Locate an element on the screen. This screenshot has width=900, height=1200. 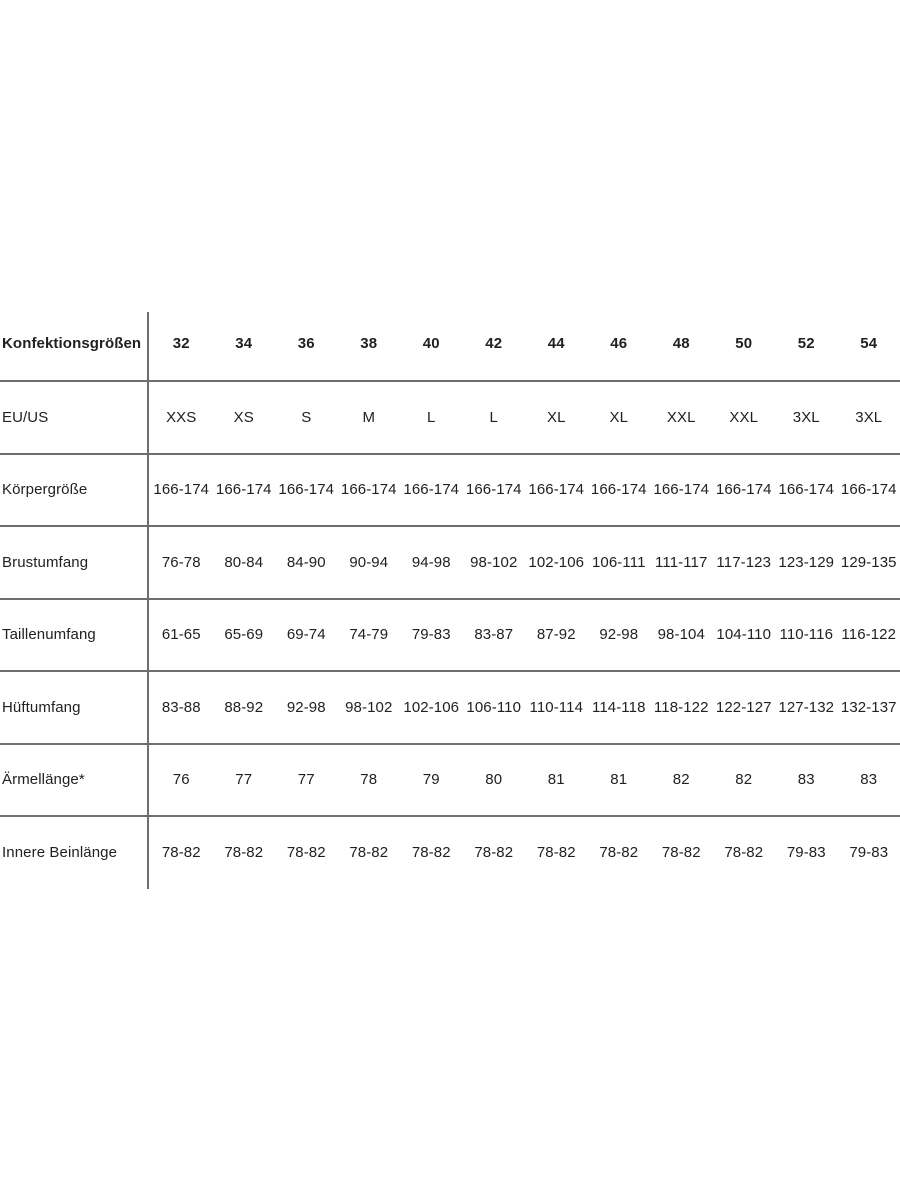
size-value-cell: XXS is located at coordinates (181, 416).